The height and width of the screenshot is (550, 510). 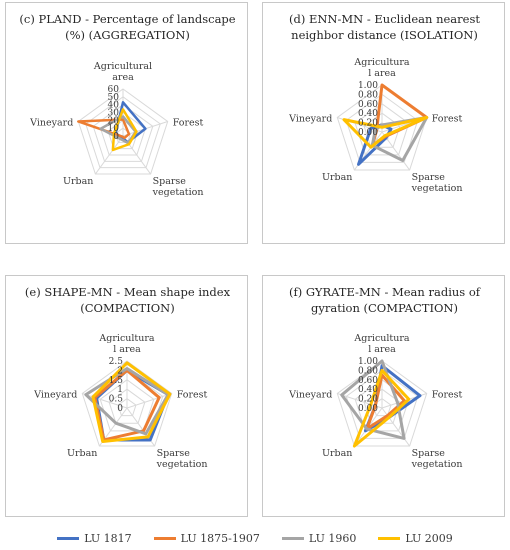 I want to click on tick-label: 60, so click(x=114, y=90).